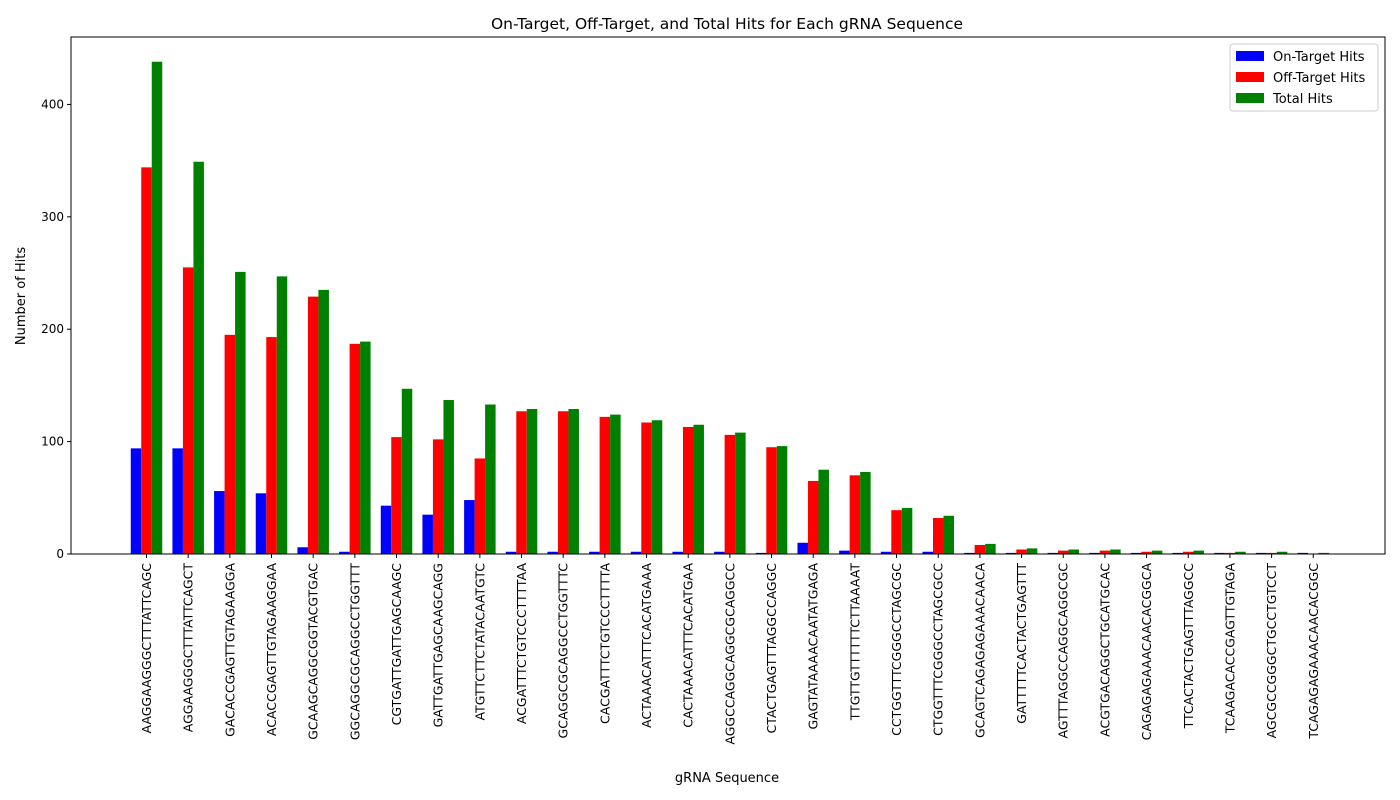  I want to click on x-tick-label-7: GATTGATTGAGCAAGCAGG, so click(438, 645).